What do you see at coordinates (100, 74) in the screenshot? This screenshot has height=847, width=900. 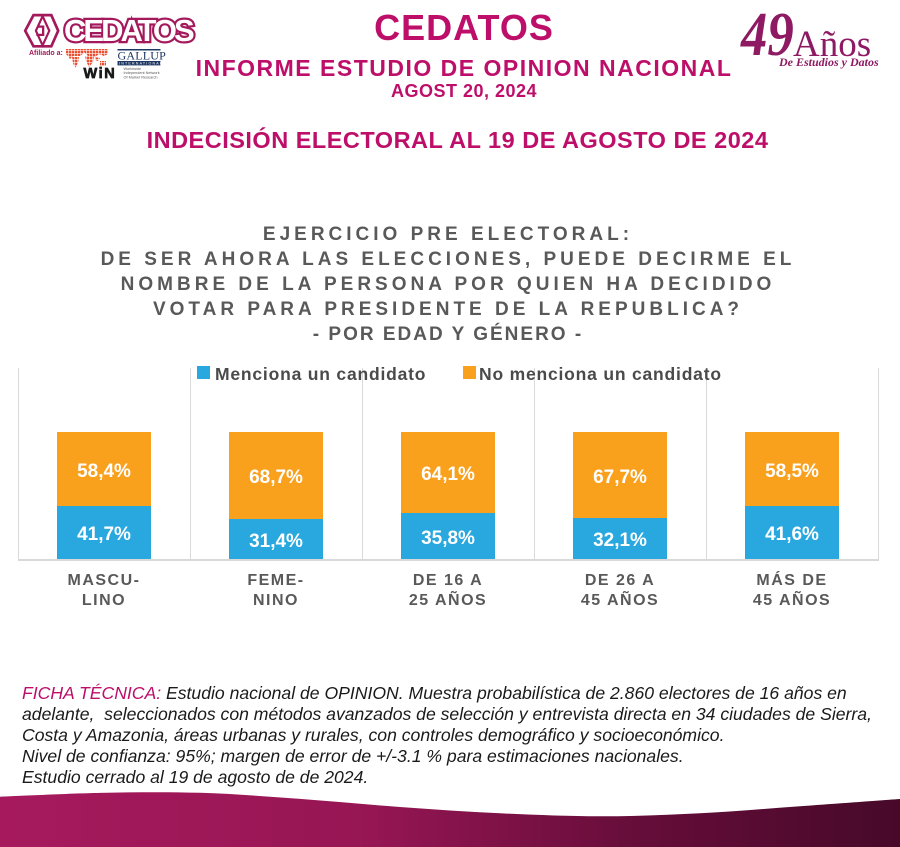 I see `svg-text: WiN` at bounding box center [100, 74].